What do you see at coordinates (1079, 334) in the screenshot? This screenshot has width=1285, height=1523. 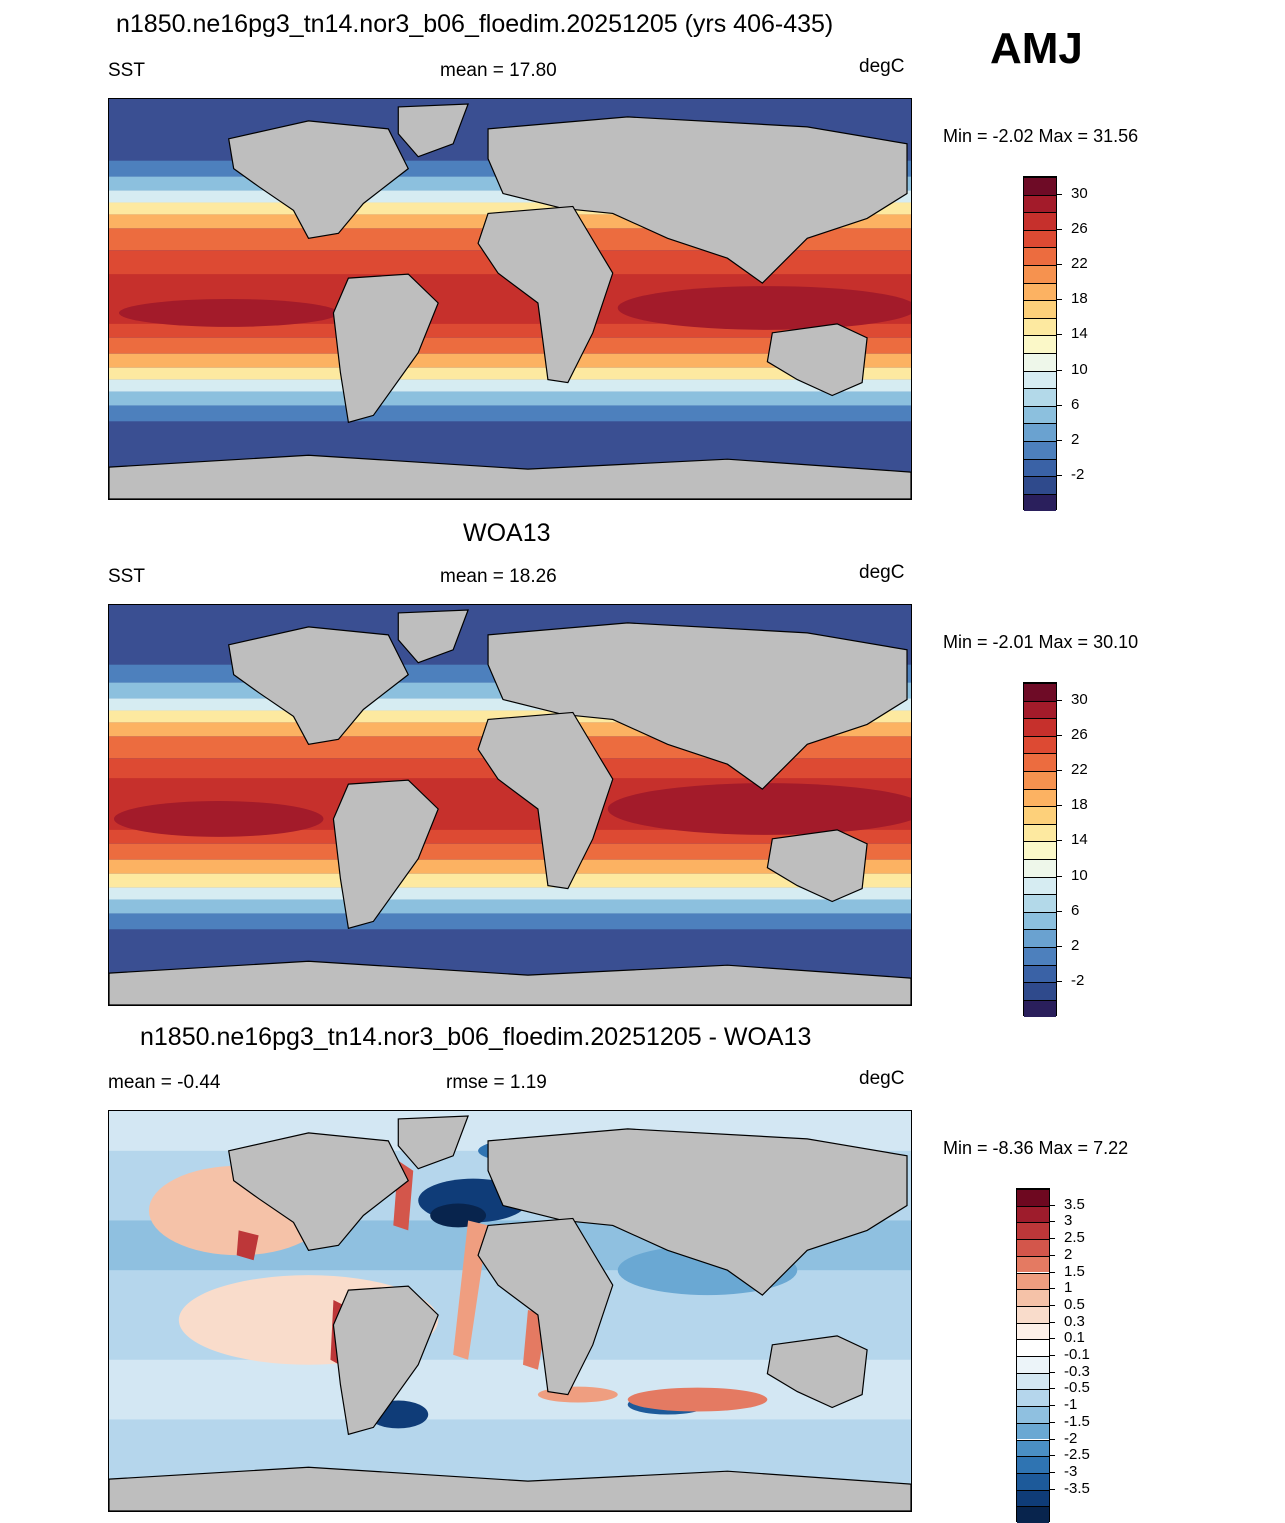 I see `colorbar-tick-label: 14` at bounding box center [1079, 334].